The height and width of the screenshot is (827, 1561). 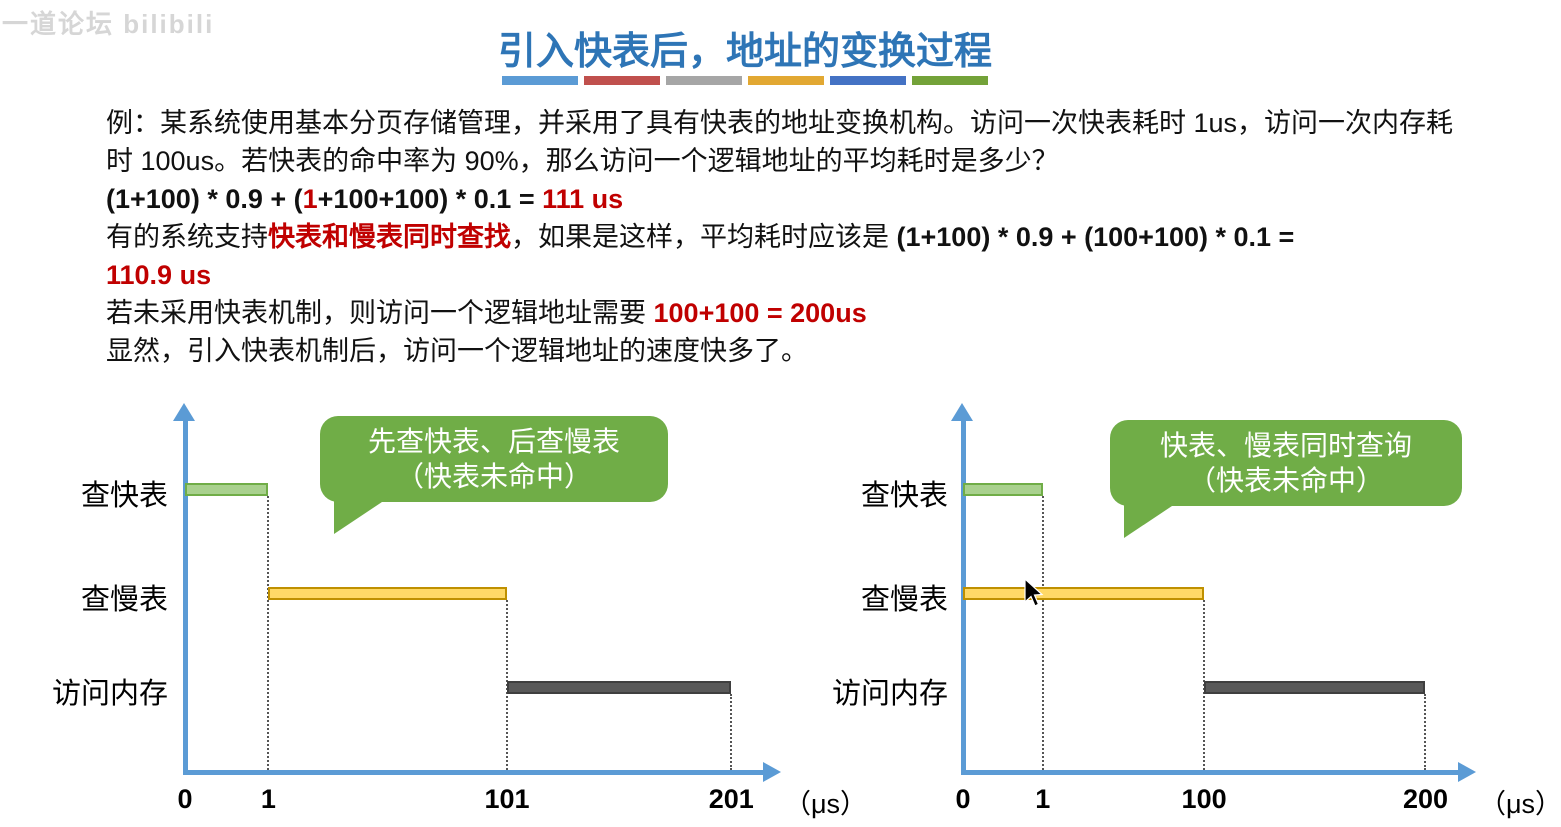 What do you see at coordinates (187, 237) in the screenshot?
I see `text-part: 有的系统支持` at bounding box center [187, 237].